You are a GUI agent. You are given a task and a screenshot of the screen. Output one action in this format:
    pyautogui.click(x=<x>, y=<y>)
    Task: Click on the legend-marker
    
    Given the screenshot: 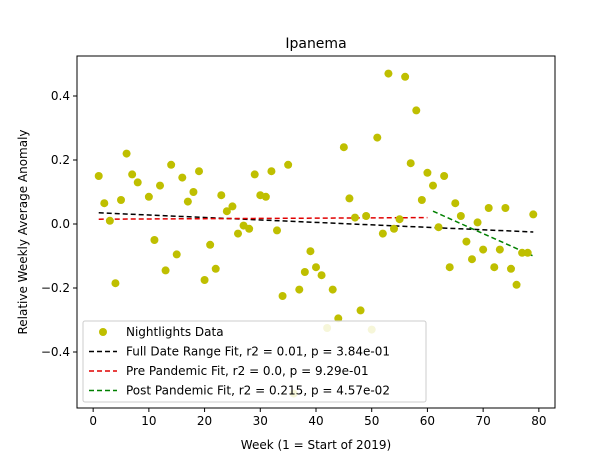 What is the action you would take?
    pyautogui.click(x=103, y=332)
    